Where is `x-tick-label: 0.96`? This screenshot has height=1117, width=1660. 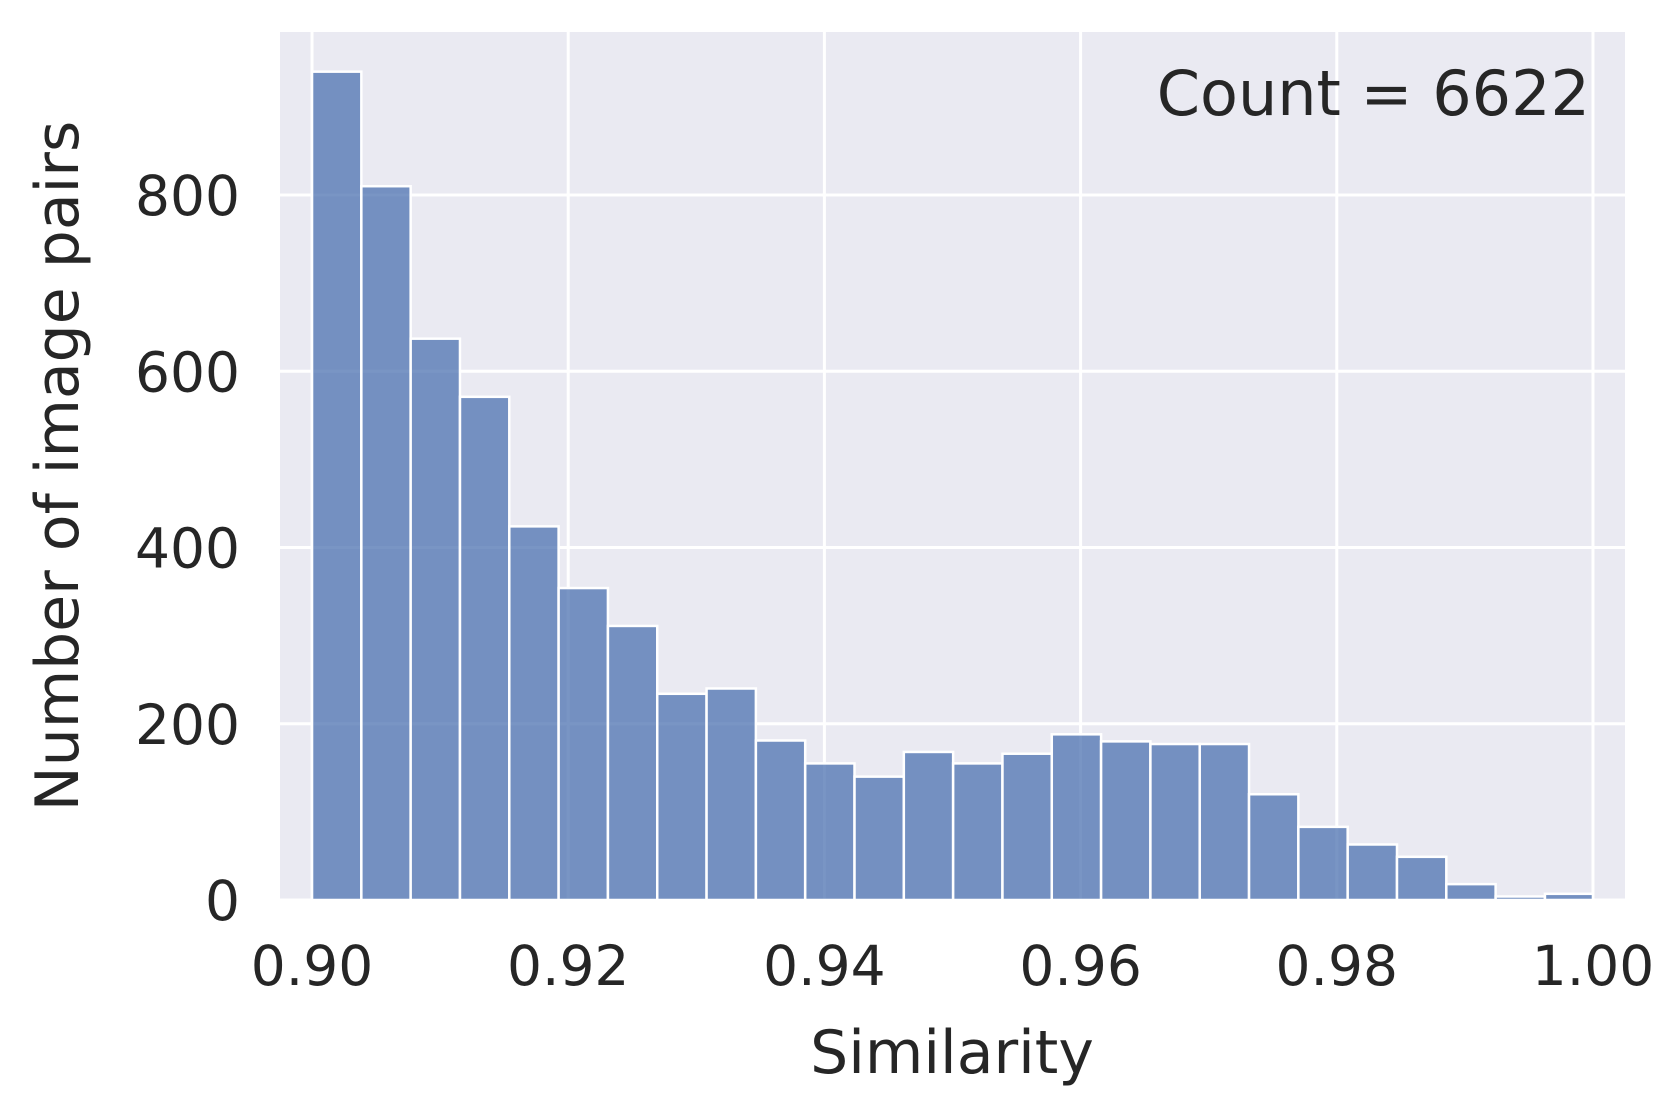 x-tick-label: 0.96 is located at coordinates (1080, 966).